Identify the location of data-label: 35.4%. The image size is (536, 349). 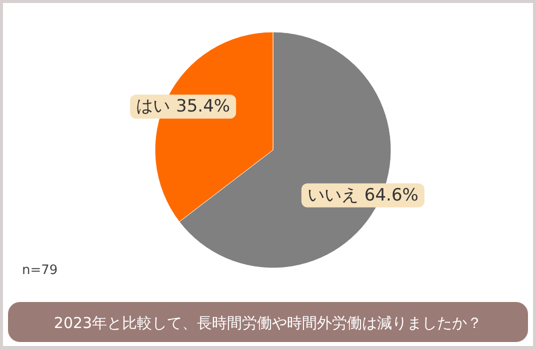
(203, 106).